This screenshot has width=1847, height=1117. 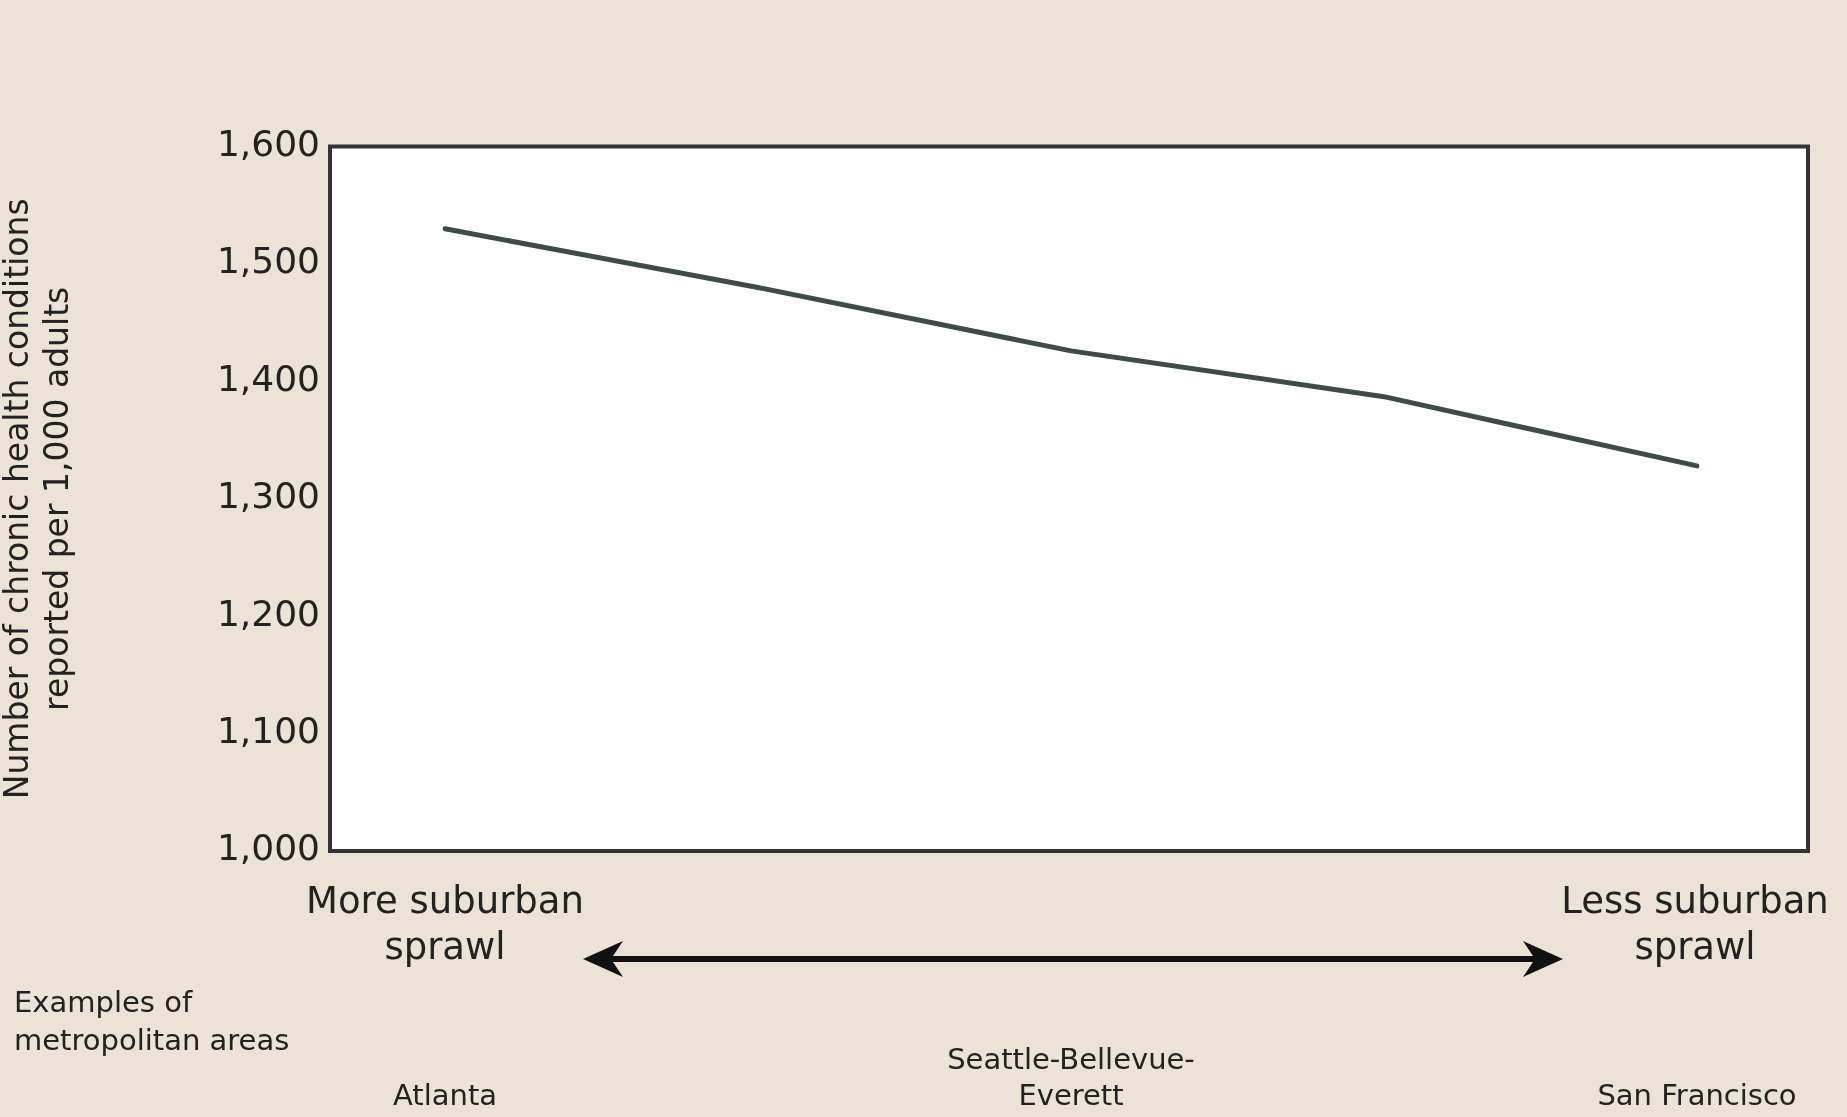 I want to click on y-tick-label: 1,500, so click(x=268, y=261).